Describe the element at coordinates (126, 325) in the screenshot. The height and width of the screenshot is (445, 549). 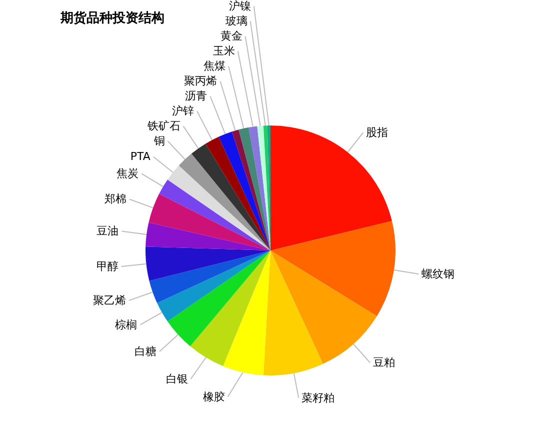
I see `slice-label: 棕榈` at that location.